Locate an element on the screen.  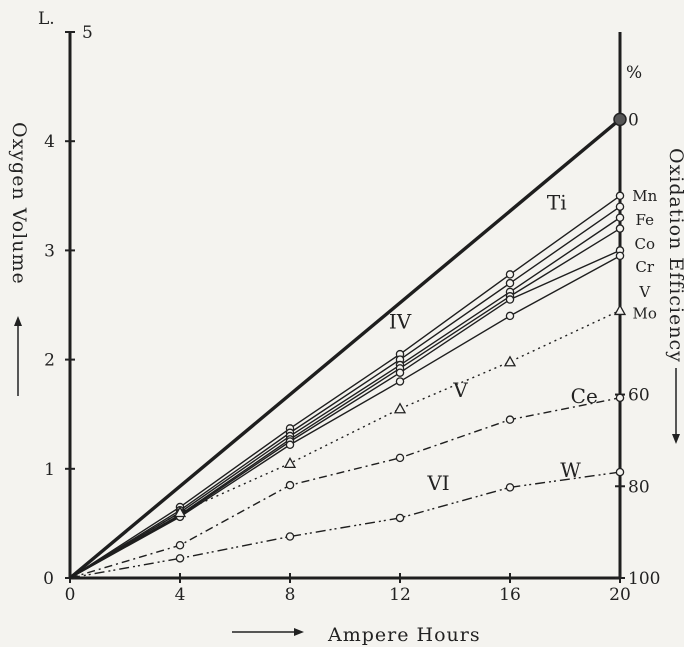
right-tick-label: 0 is located at coordinates (633, 120).